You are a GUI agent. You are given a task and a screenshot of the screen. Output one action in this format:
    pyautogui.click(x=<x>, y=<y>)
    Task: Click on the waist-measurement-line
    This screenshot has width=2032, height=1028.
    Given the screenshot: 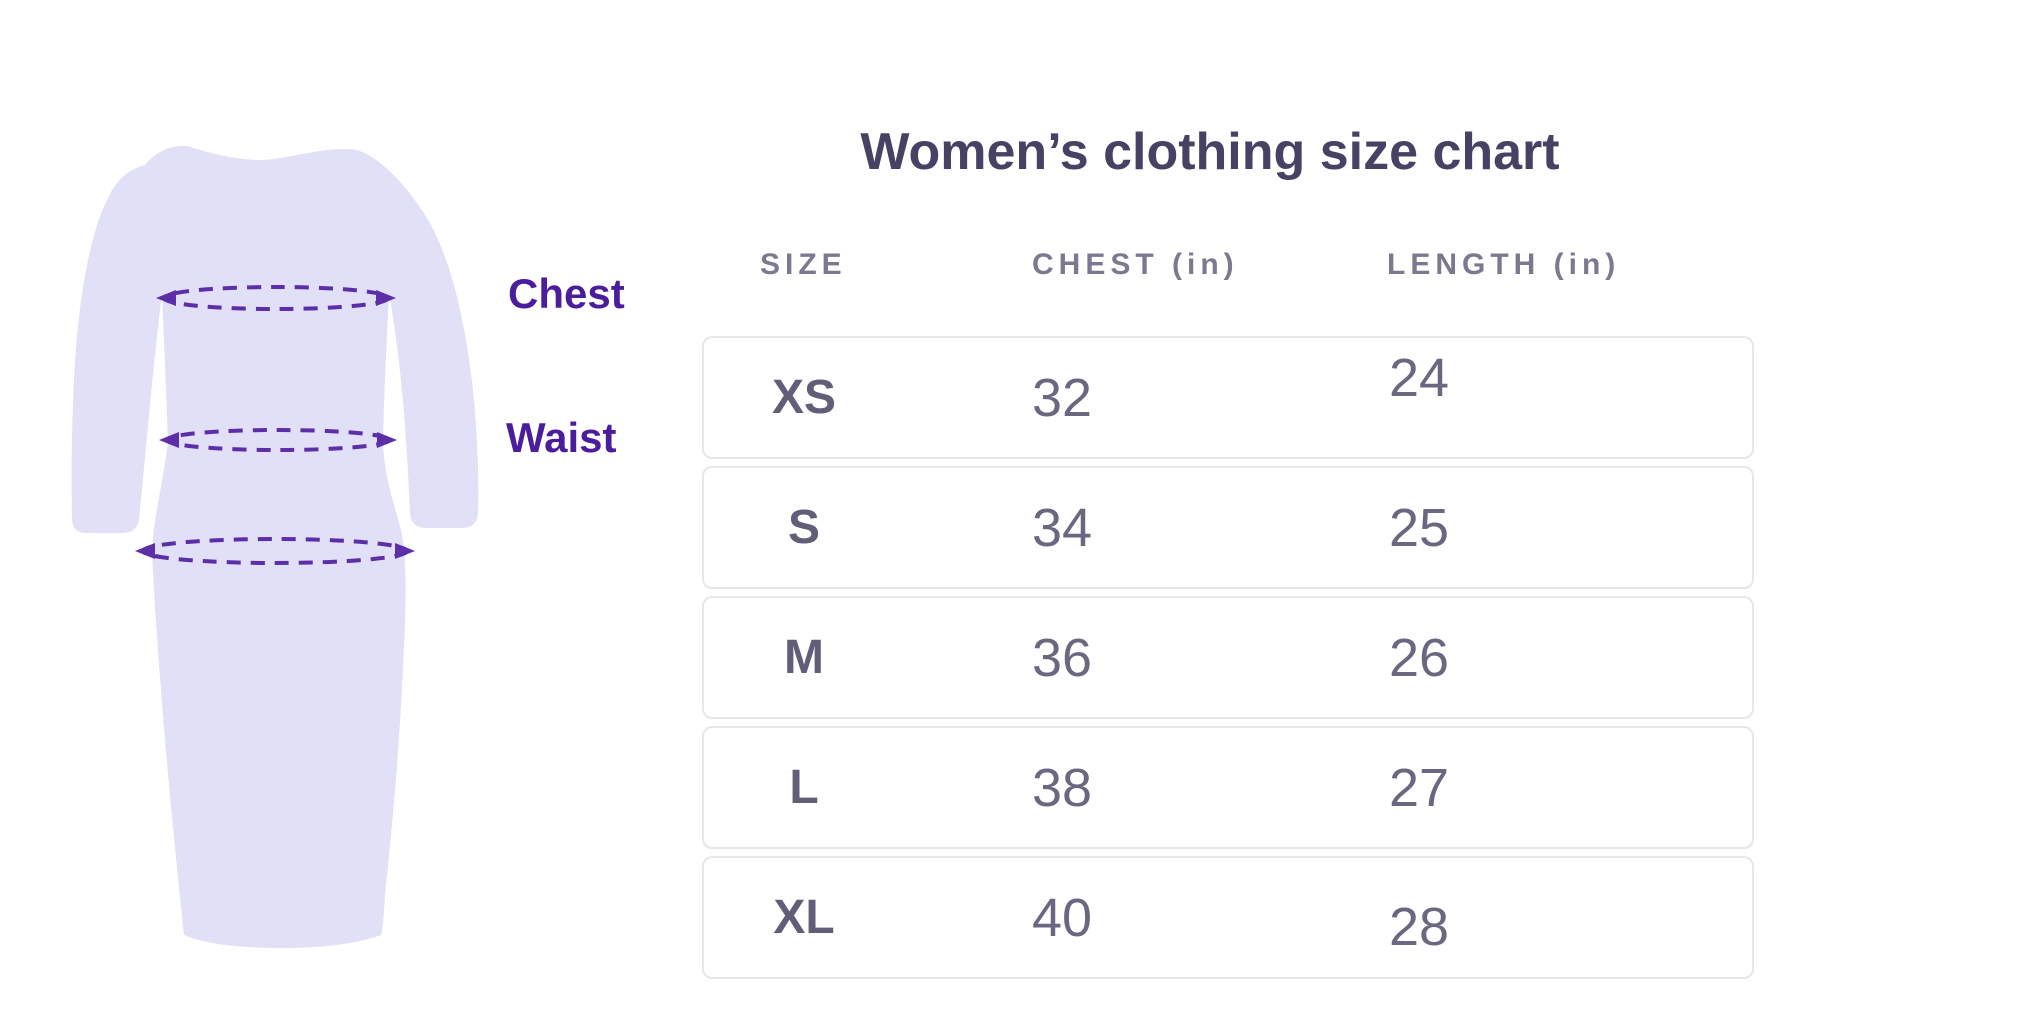 What is the action you would take?
    pyautogui.click(x=278, y=440)
    